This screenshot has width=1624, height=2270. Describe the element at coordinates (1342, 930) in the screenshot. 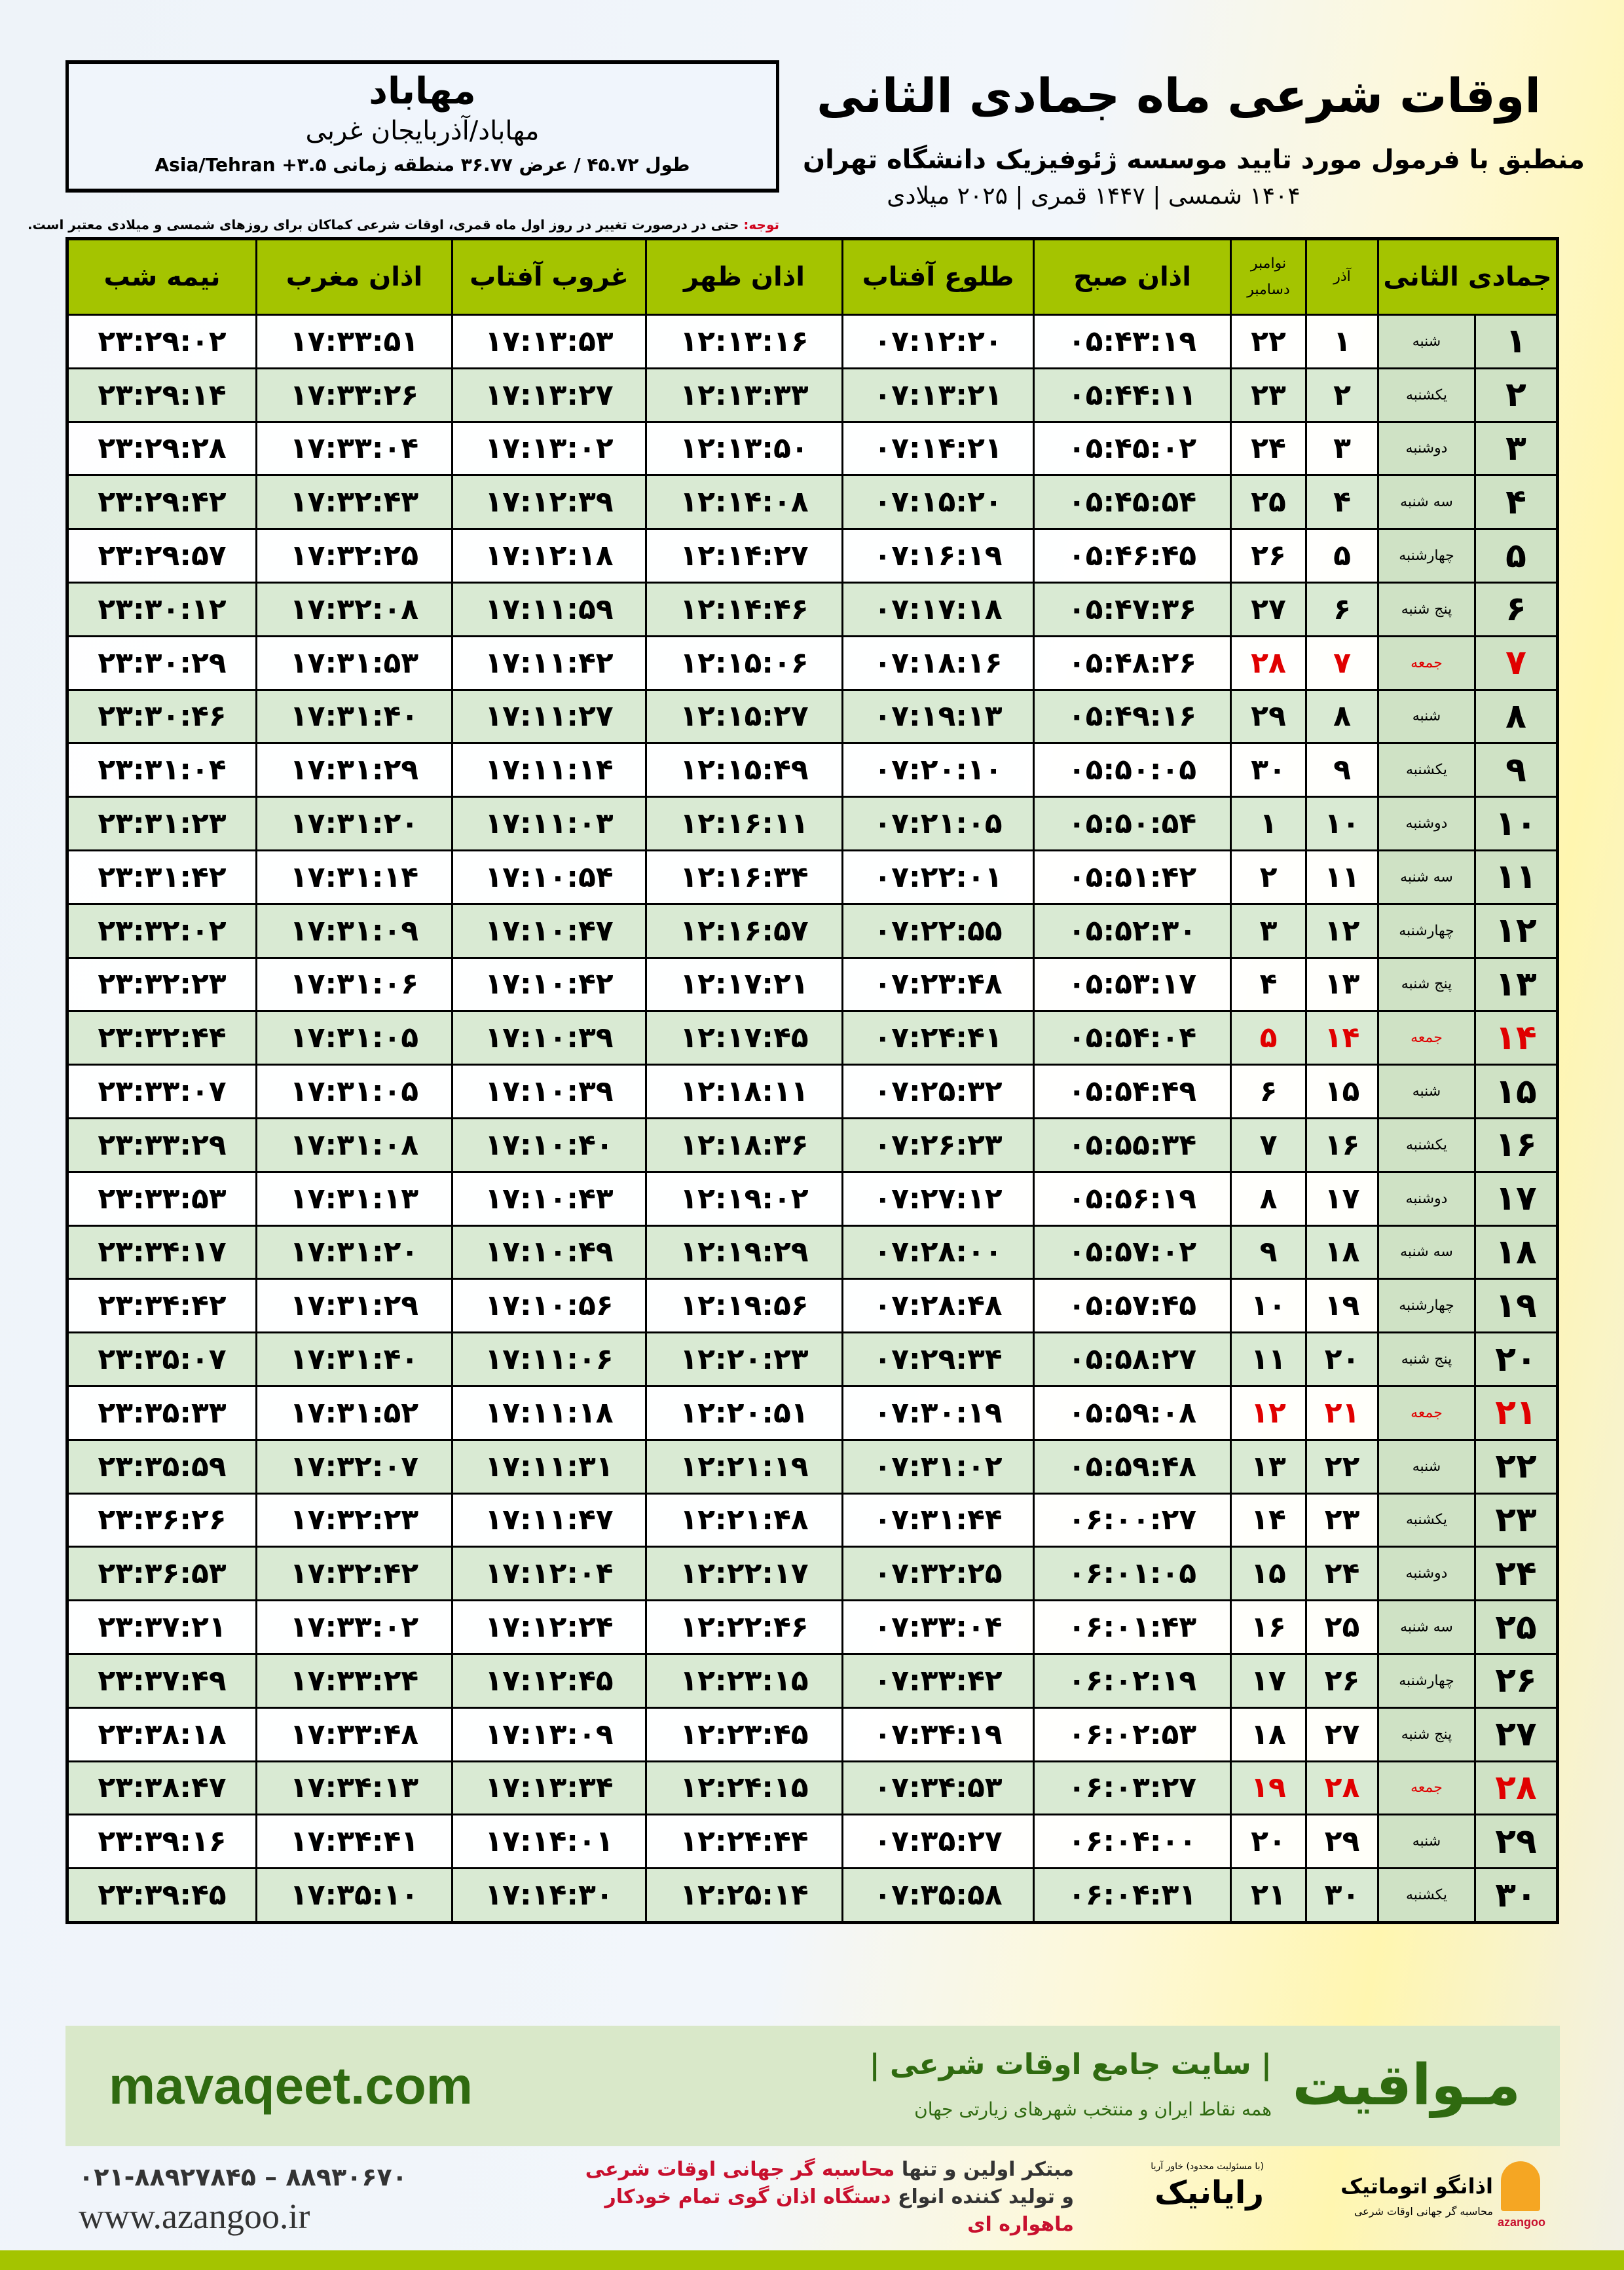

I see `shamsi-day: ۱۲` at that location.